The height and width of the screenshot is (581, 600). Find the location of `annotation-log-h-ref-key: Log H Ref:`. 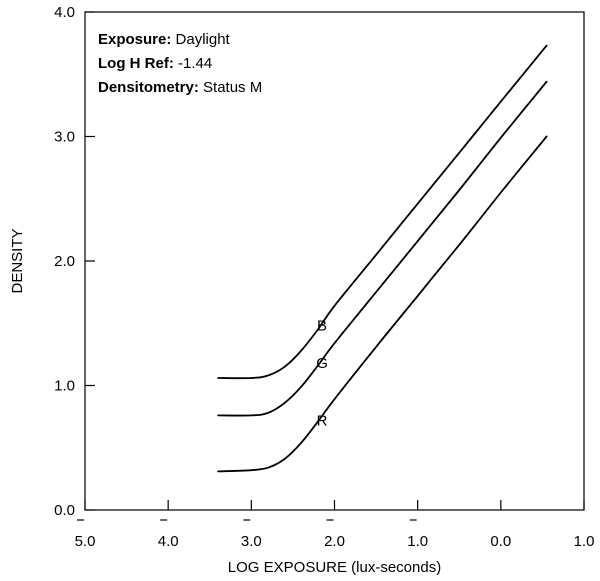

annotation-log-h-ref-key: Log H Ref: is located at coordinates (136, 63).